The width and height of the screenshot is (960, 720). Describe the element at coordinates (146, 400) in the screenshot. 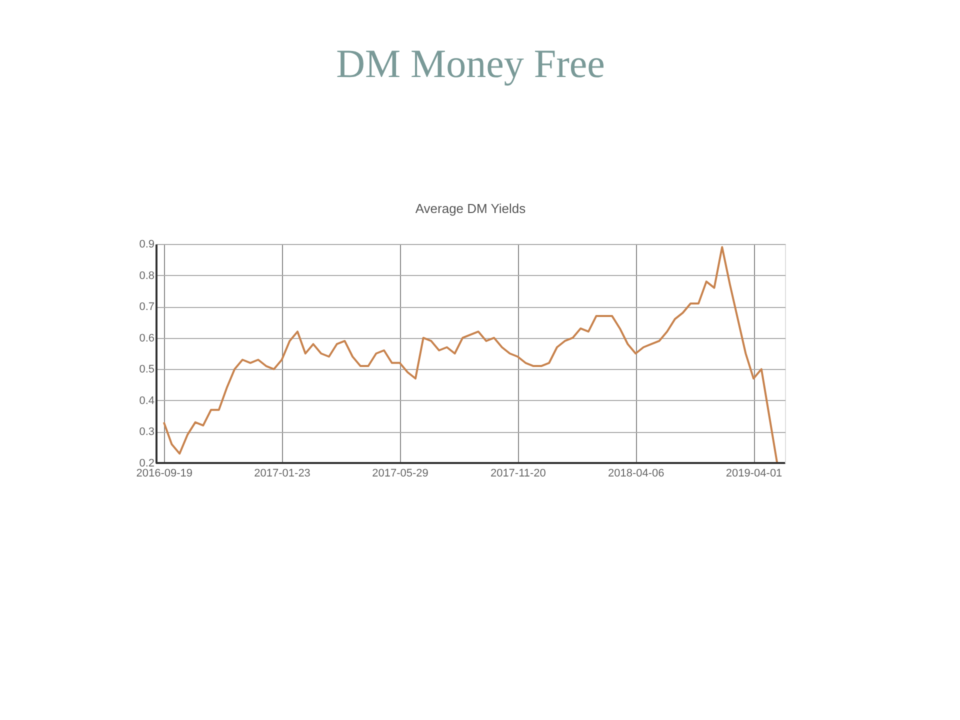

I see `y-tick-label: 0.4` at that location.